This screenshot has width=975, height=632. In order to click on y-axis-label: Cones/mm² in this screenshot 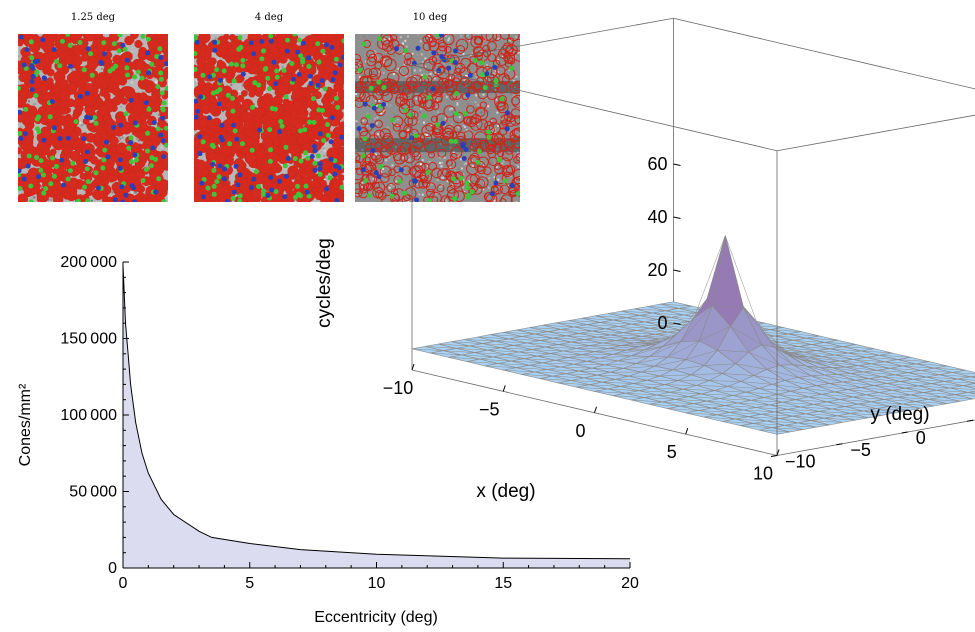, I will do `click(25, 424)`.